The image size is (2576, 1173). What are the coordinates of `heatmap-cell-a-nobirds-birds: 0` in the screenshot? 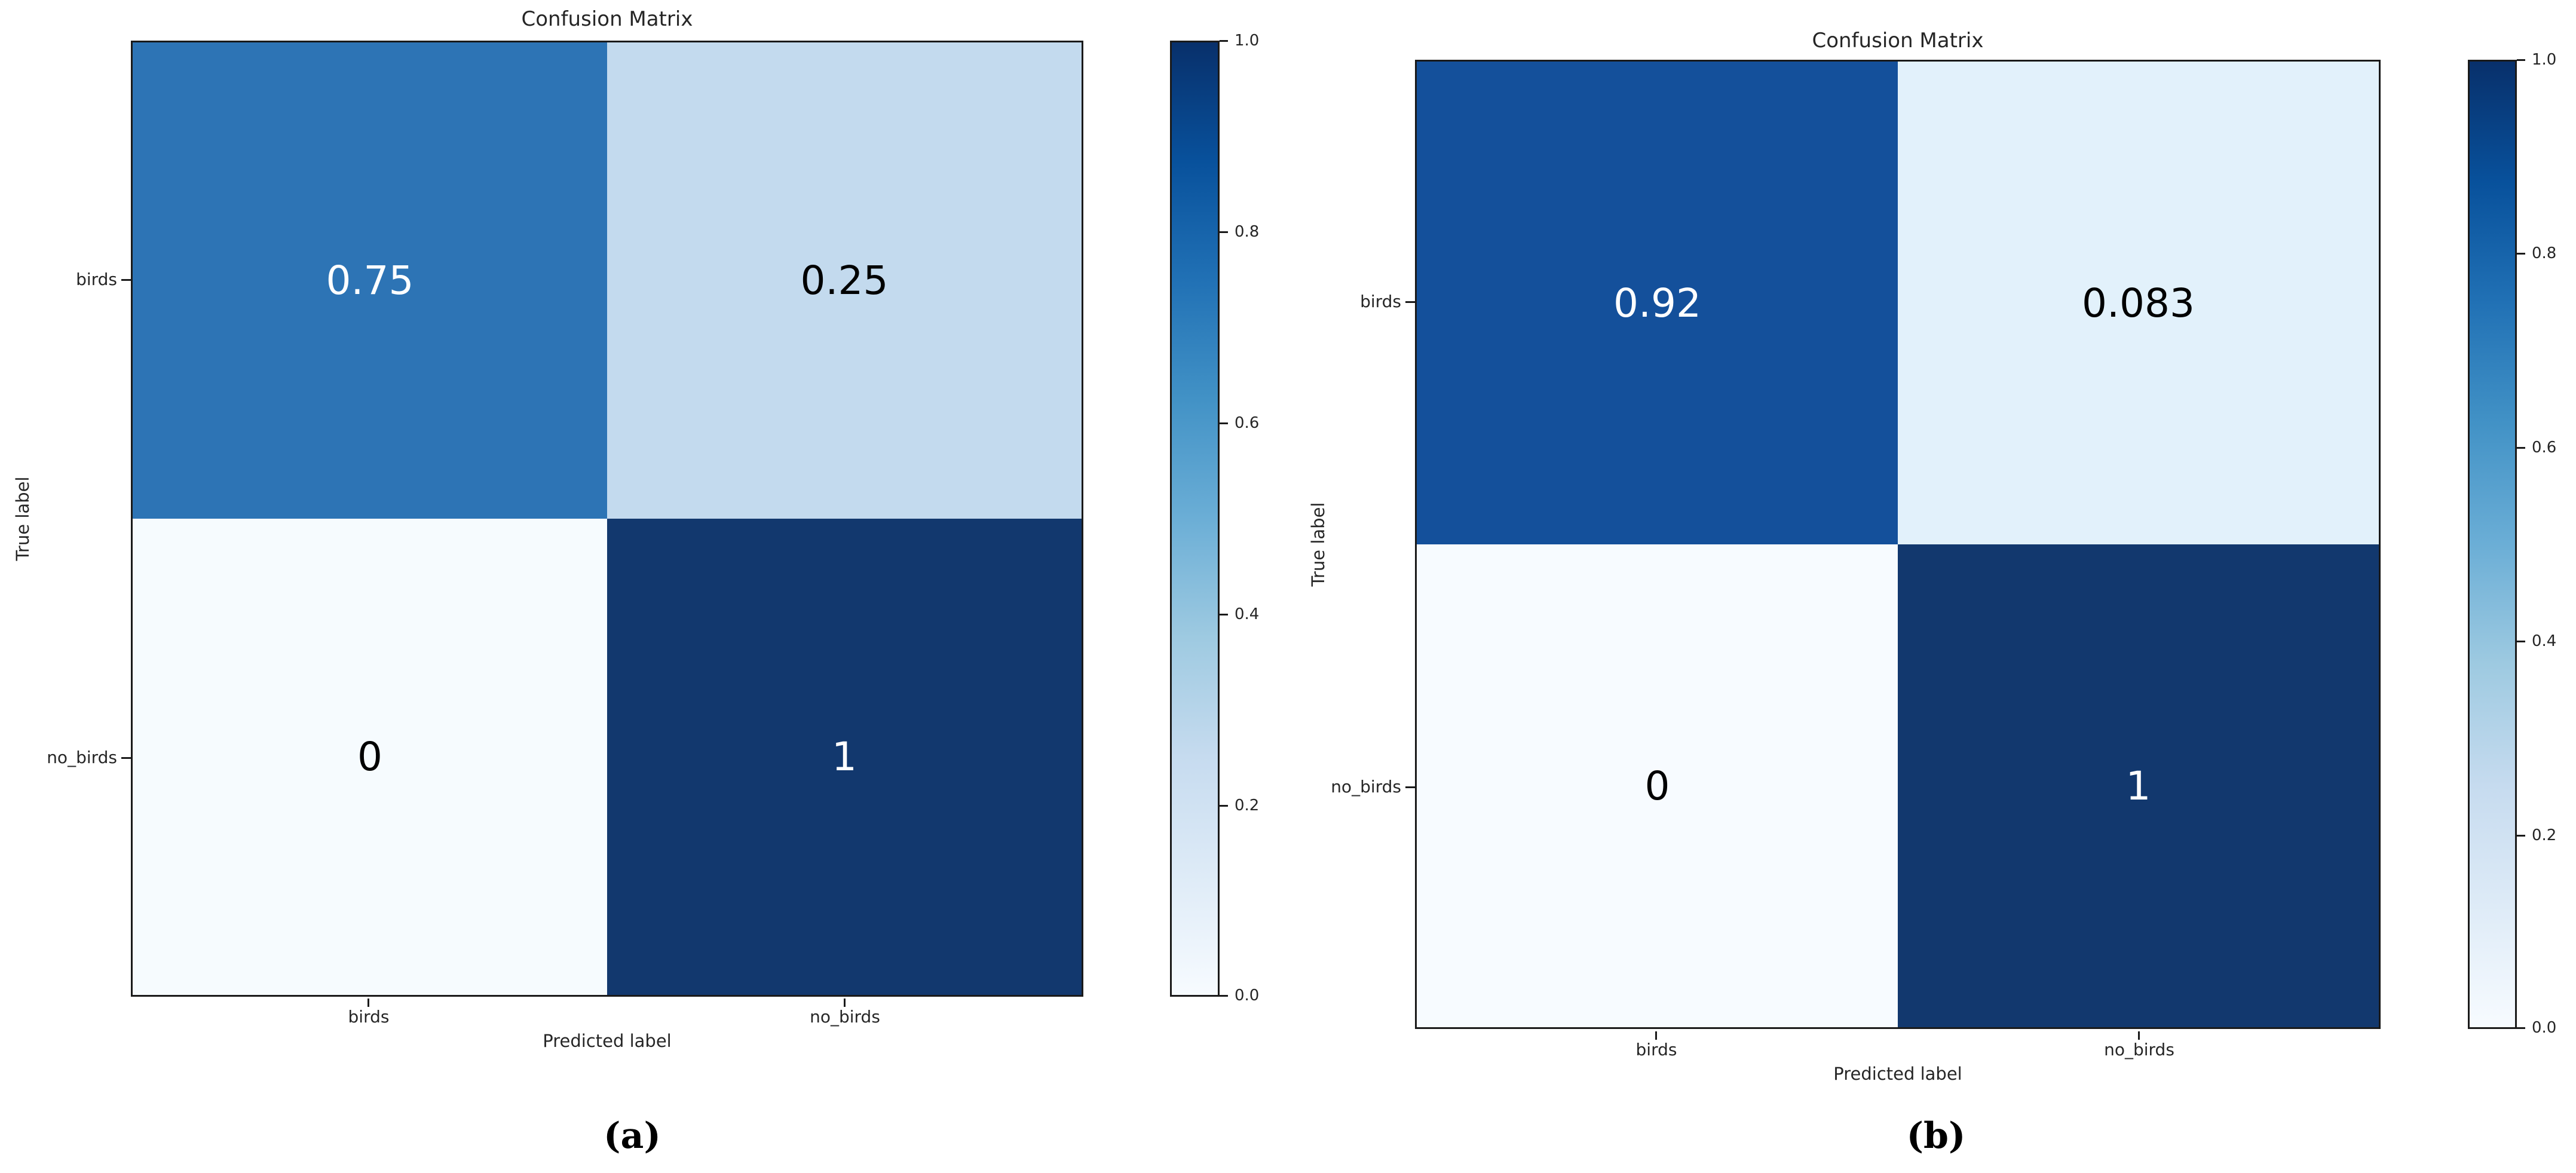 It's located at (370, 757).